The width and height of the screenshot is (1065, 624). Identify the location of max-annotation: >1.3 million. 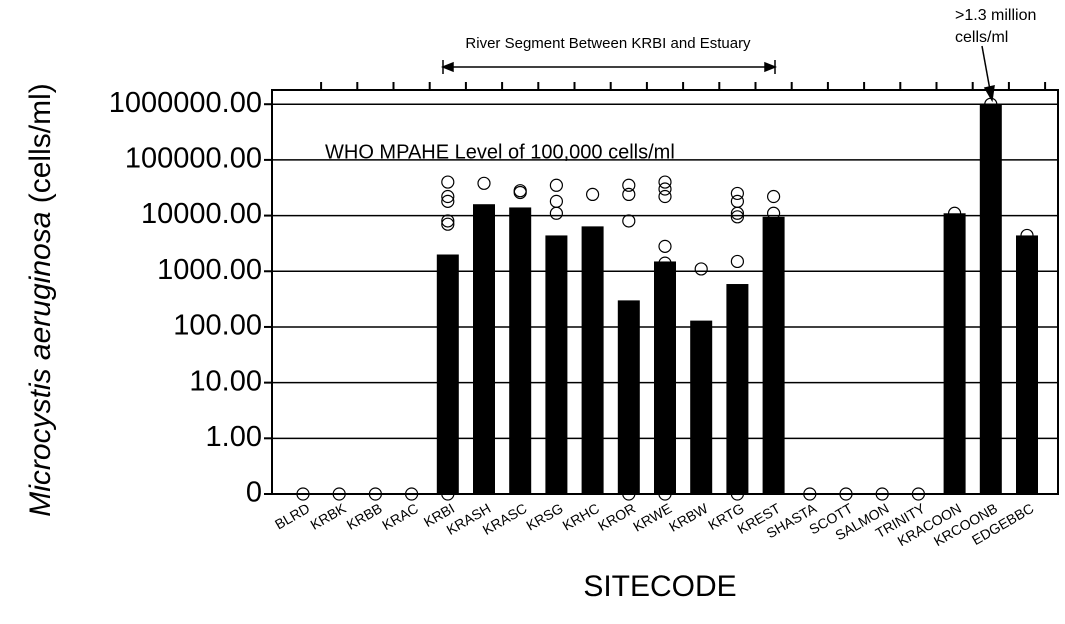
(995, 15).